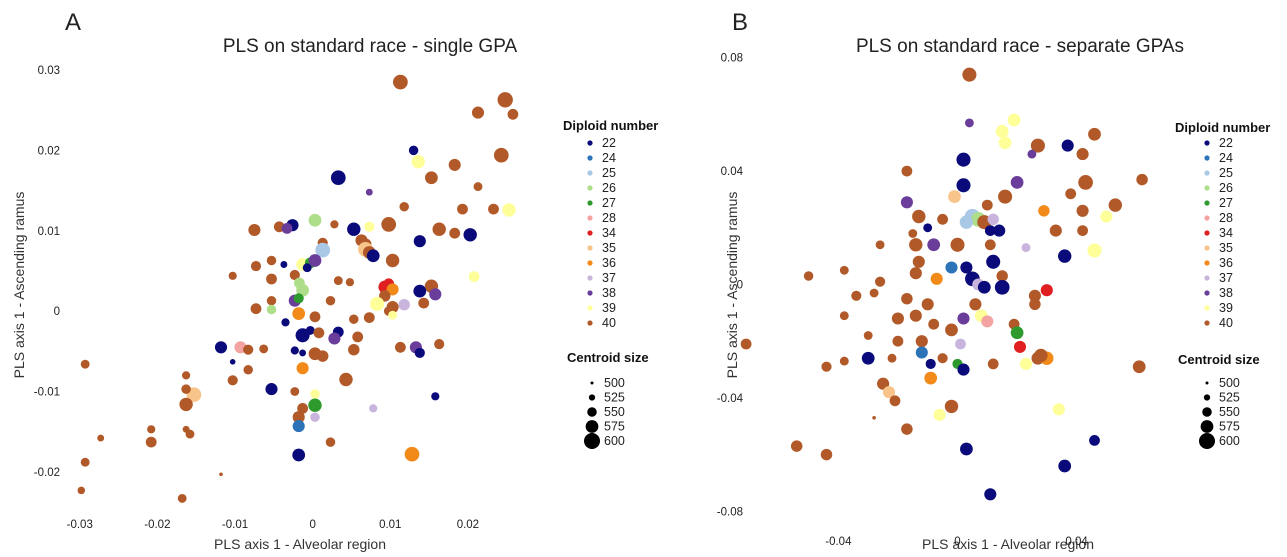 The width and height of the screenshot is (1287, 557). I want to click on panel-b-legend-label: 27, so click(1226, 203).